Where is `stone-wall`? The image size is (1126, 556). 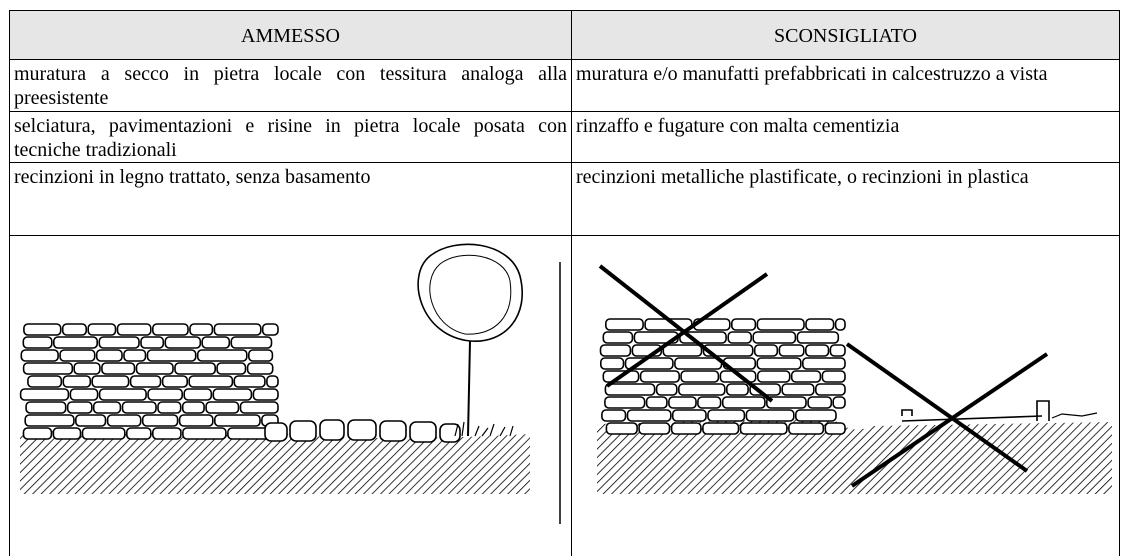
stone-wall is located at coordinates (149, 381).